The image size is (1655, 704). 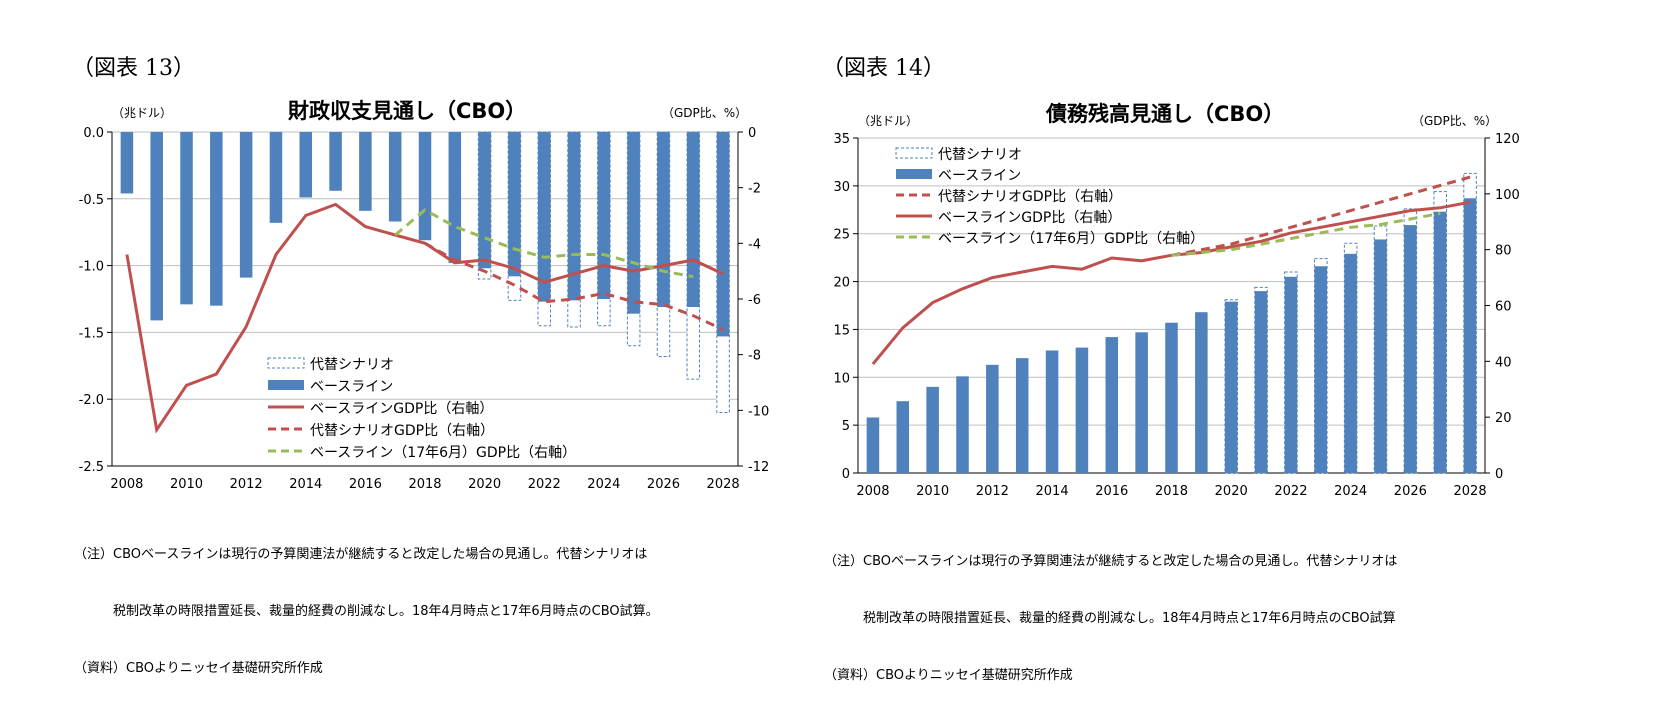 I want to click on chart-title-debt-outstanding: 債務残高見通し（CBO）, so click(x=1165, y=114).